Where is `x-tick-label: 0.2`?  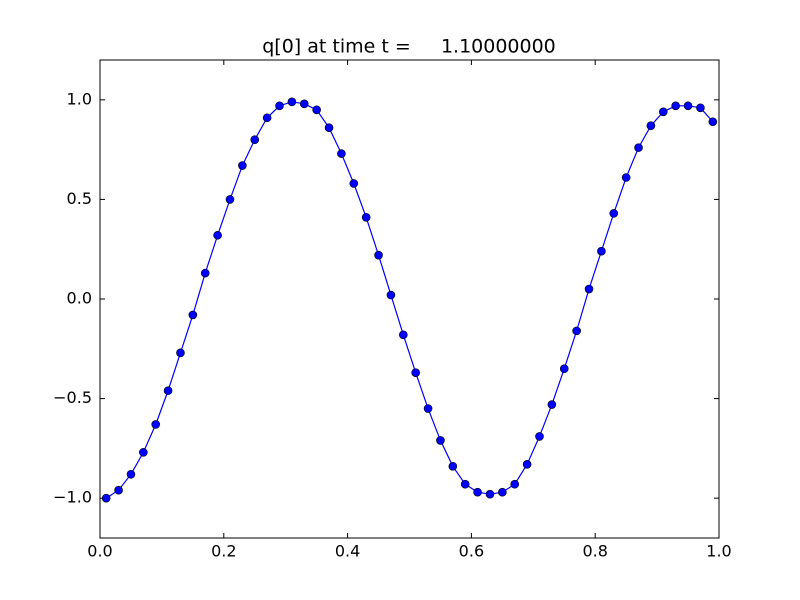 x-tick-label: 0.2 is located at coordinates (223, 551).